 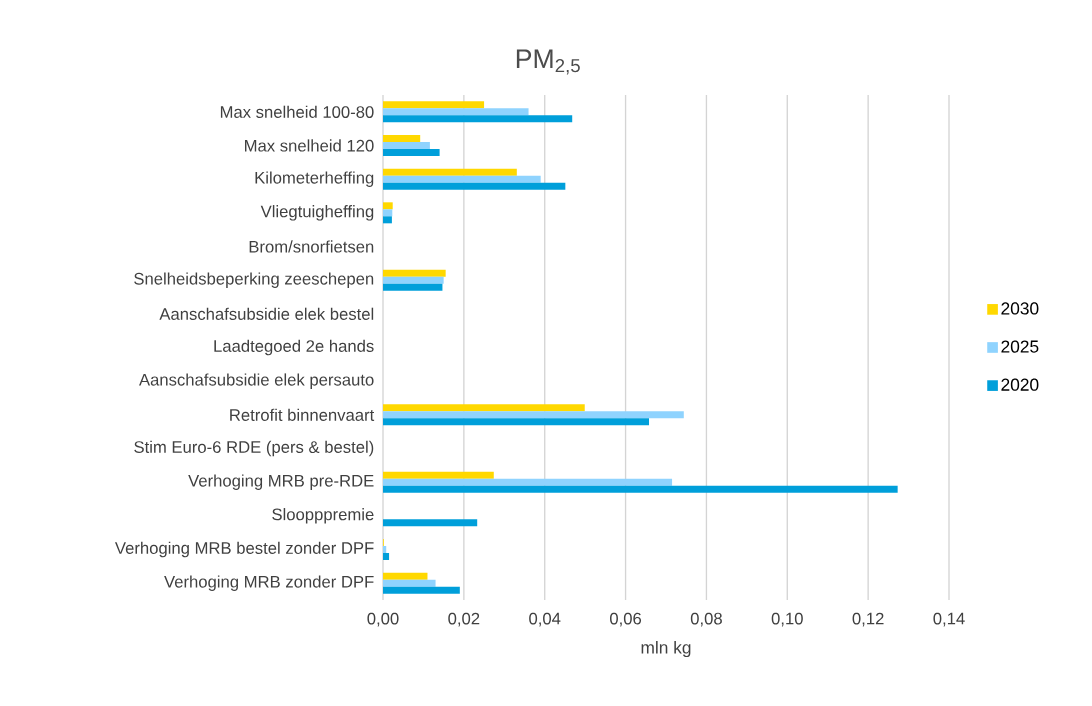 I want to click on y-tick-label: Kilometerheffing, so click(x=314, y=179).